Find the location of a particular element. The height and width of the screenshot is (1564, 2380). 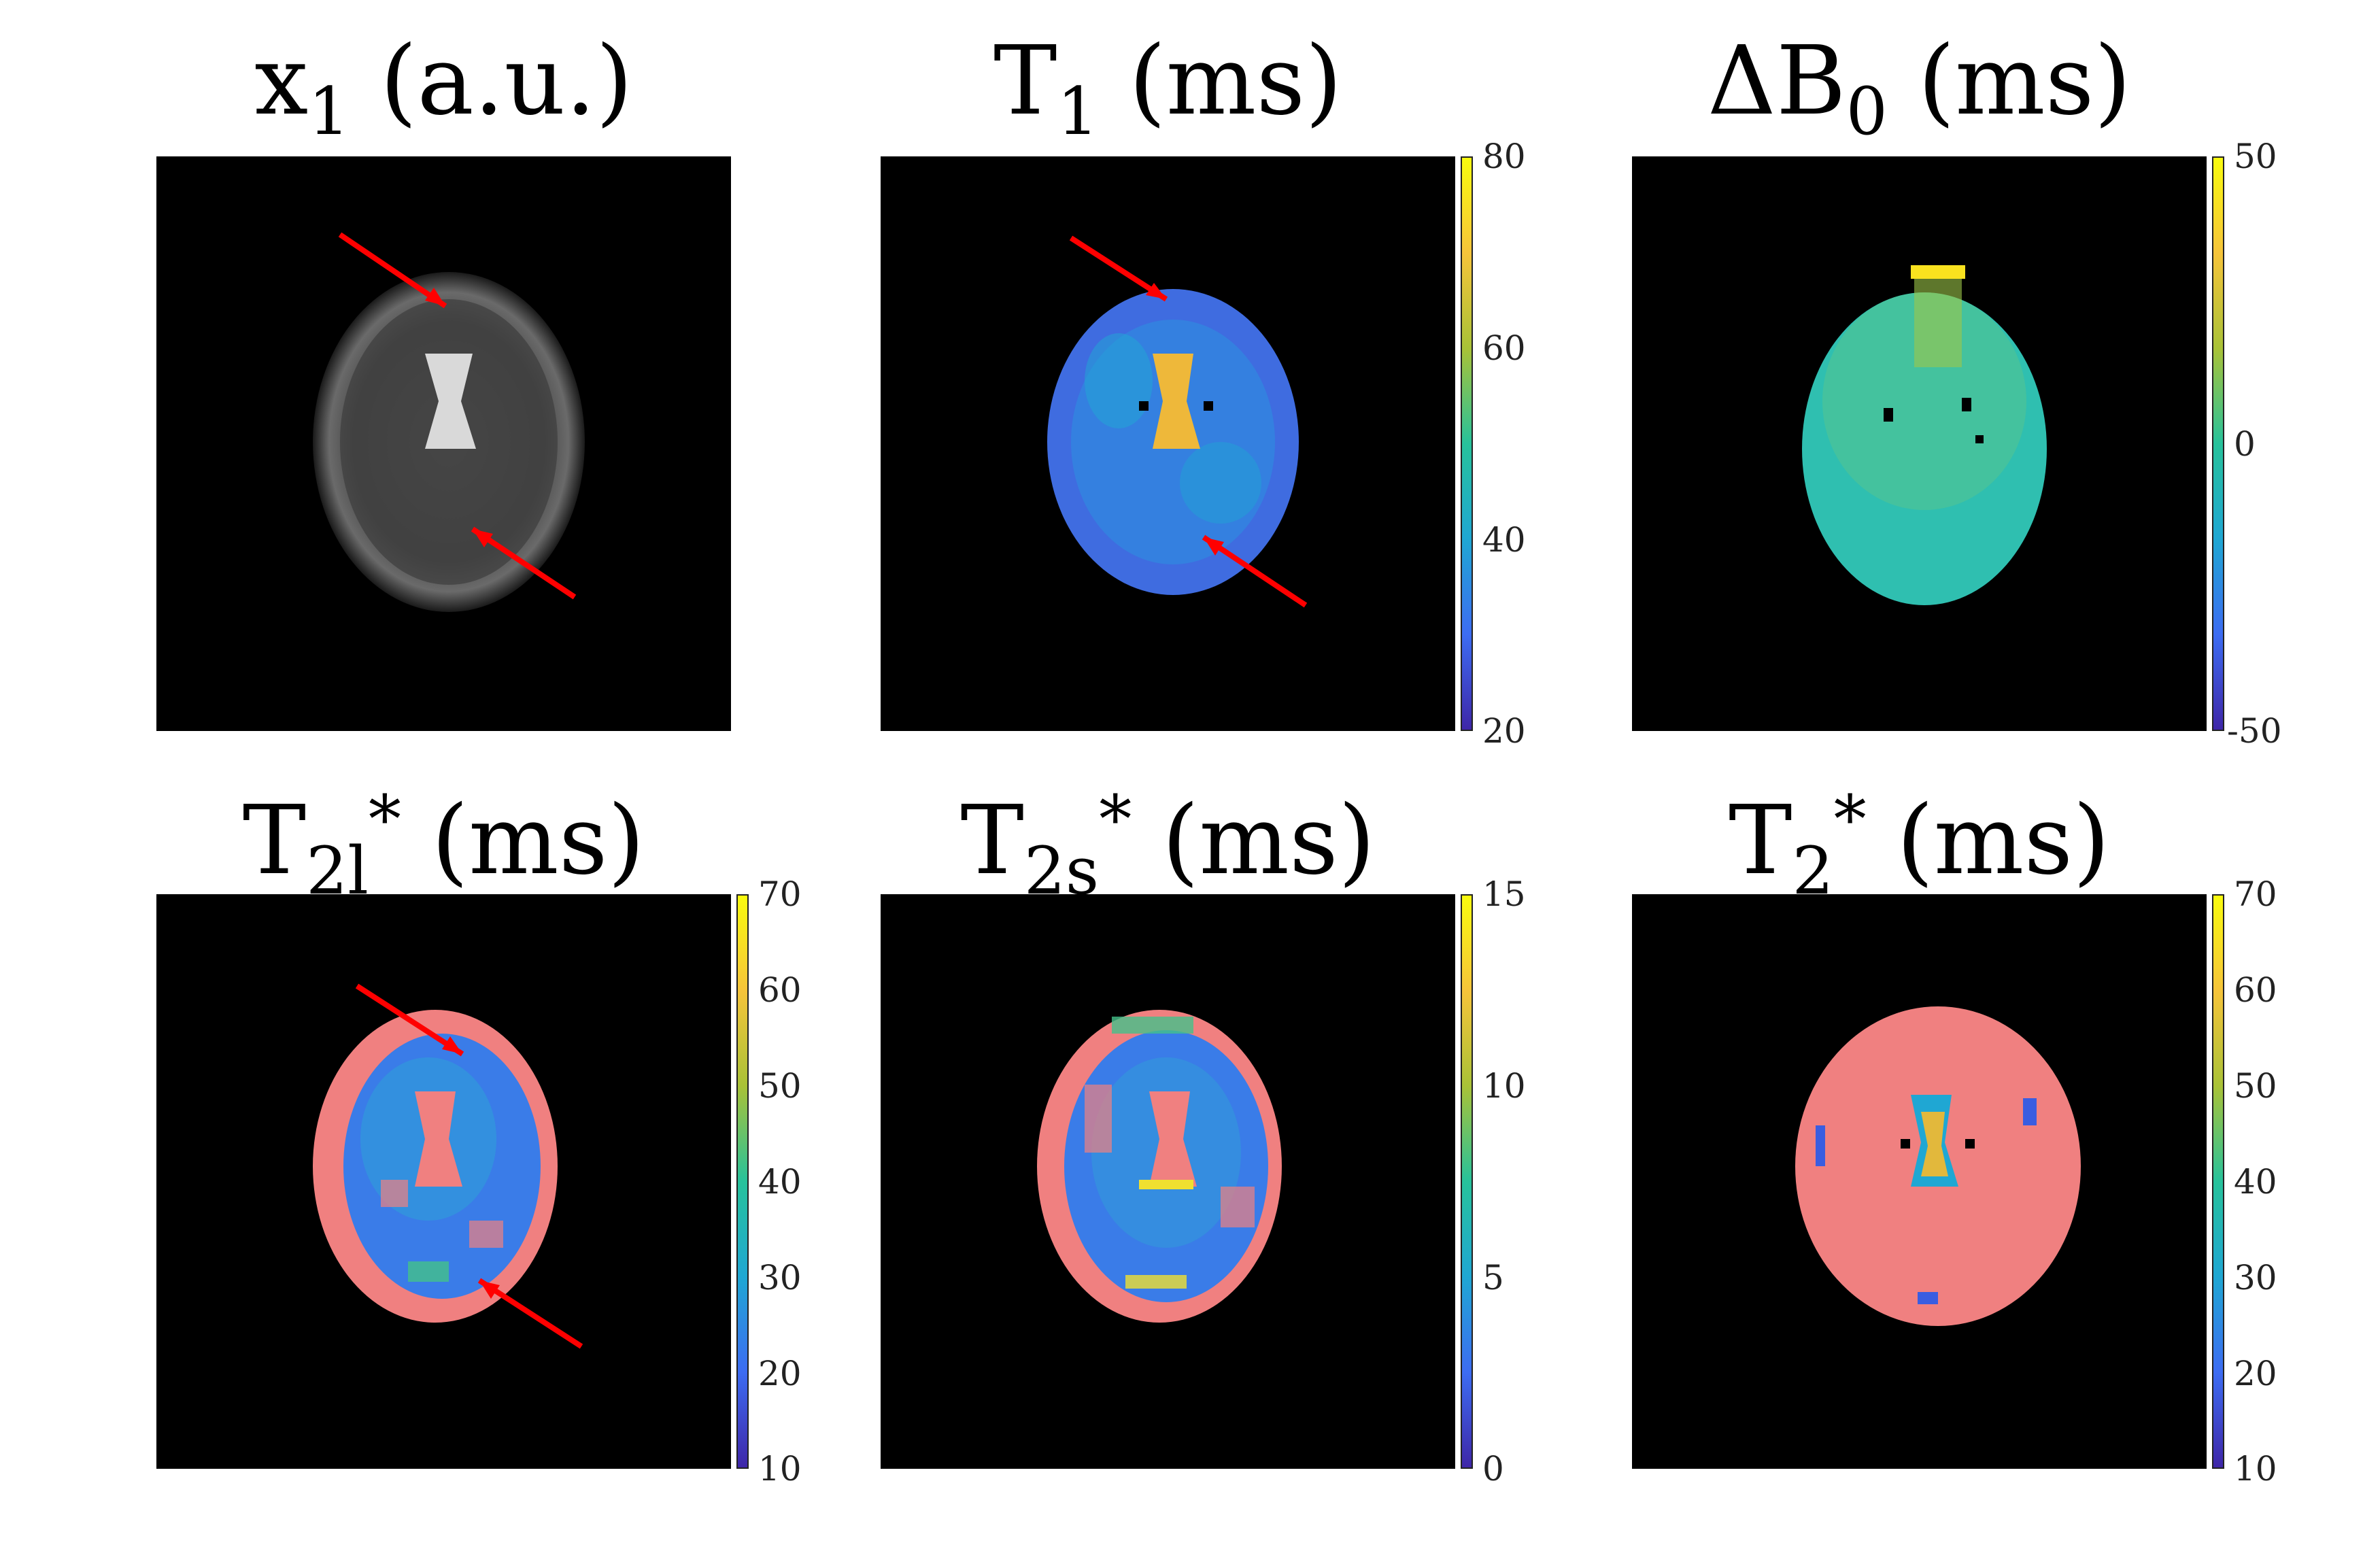

db0-colorbar is located at coordinates (2218, 444).